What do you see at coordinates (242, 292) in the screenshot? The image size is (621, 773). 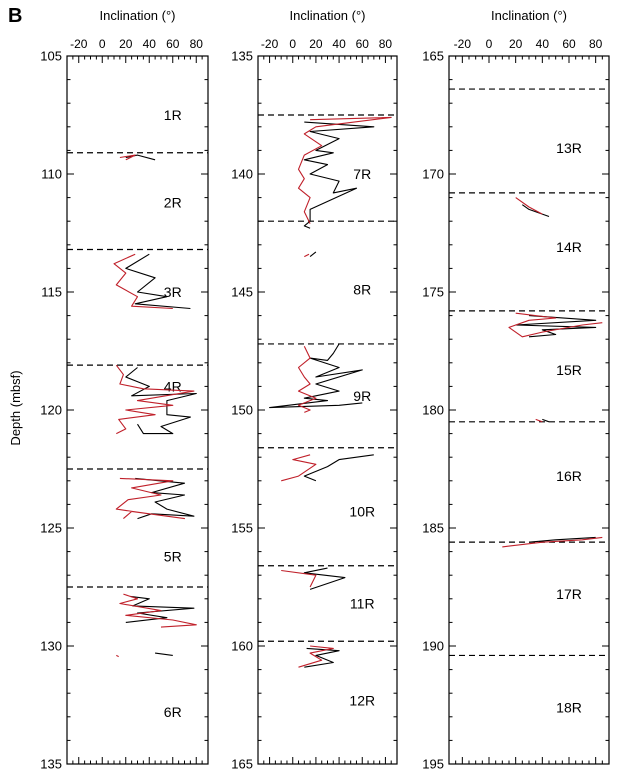 I see `y-tick-label: 145` at bounding box center [242, 292].